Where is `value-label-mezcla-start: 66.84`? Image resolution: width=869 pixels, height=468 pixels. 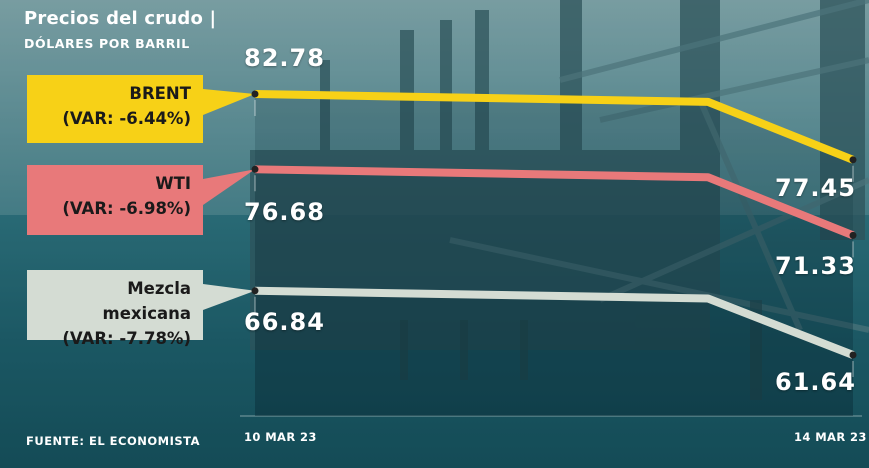 value-label-mezcla-start: 66.84 is located at coordinates (284, 322).